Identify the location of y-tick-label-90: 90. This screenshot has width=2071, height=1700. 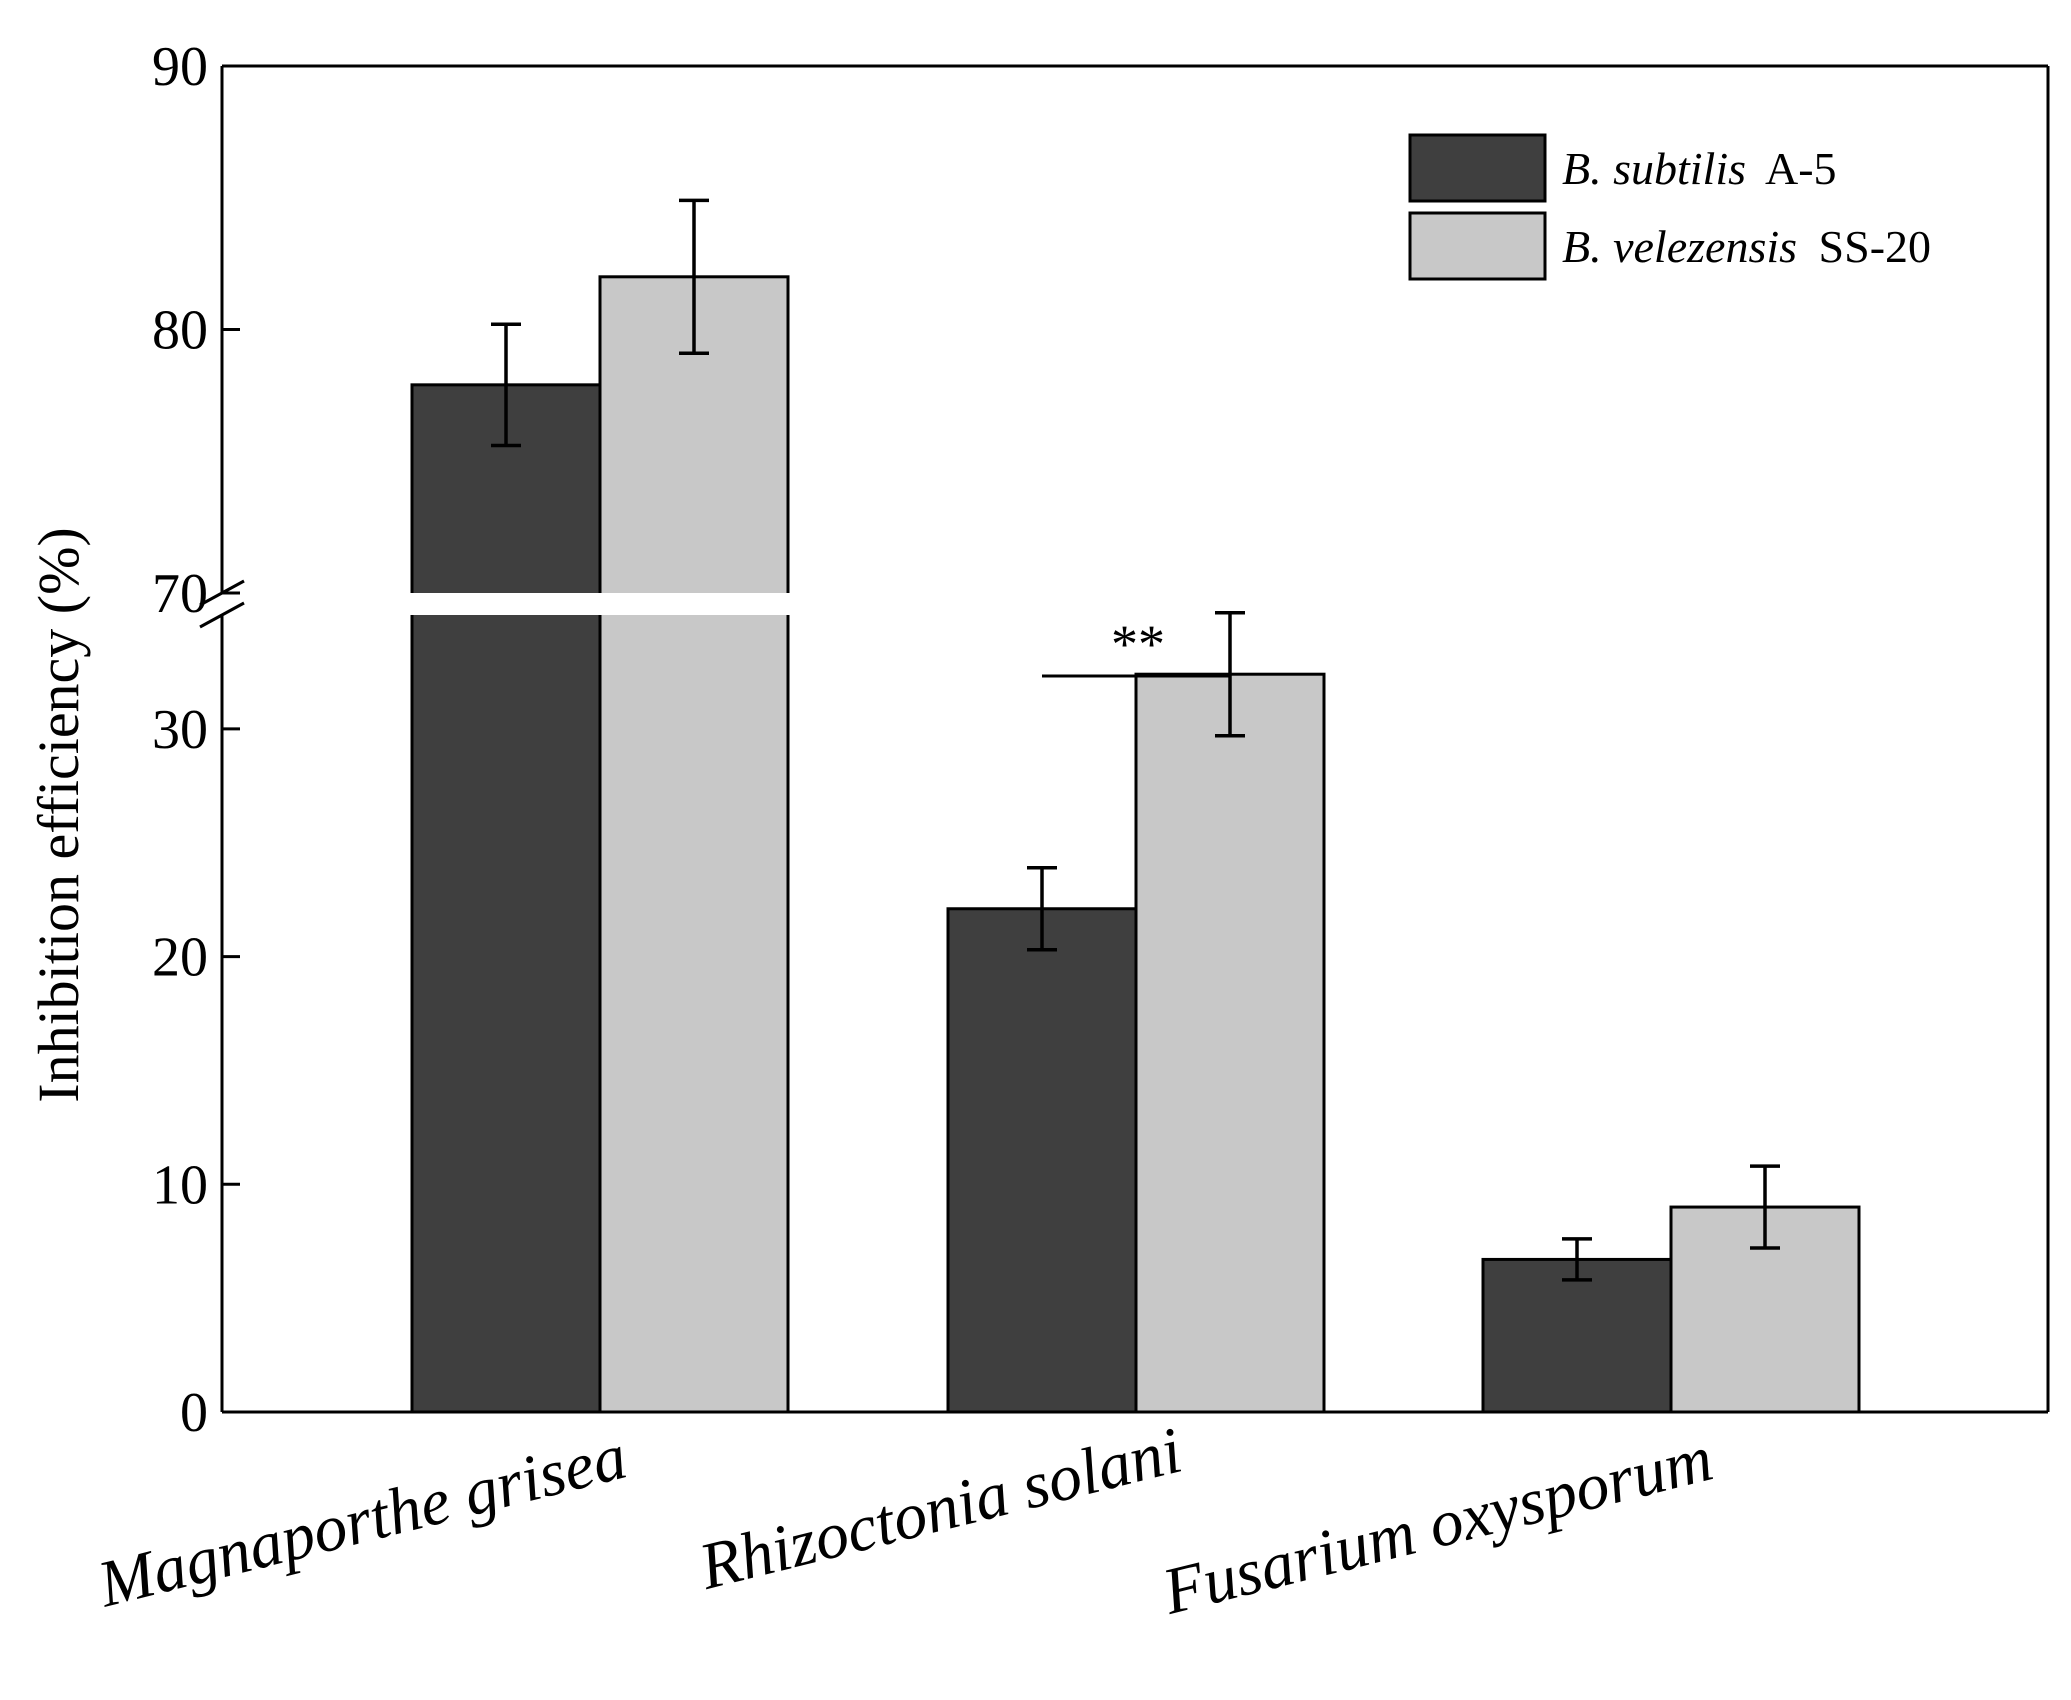
(180, 67).